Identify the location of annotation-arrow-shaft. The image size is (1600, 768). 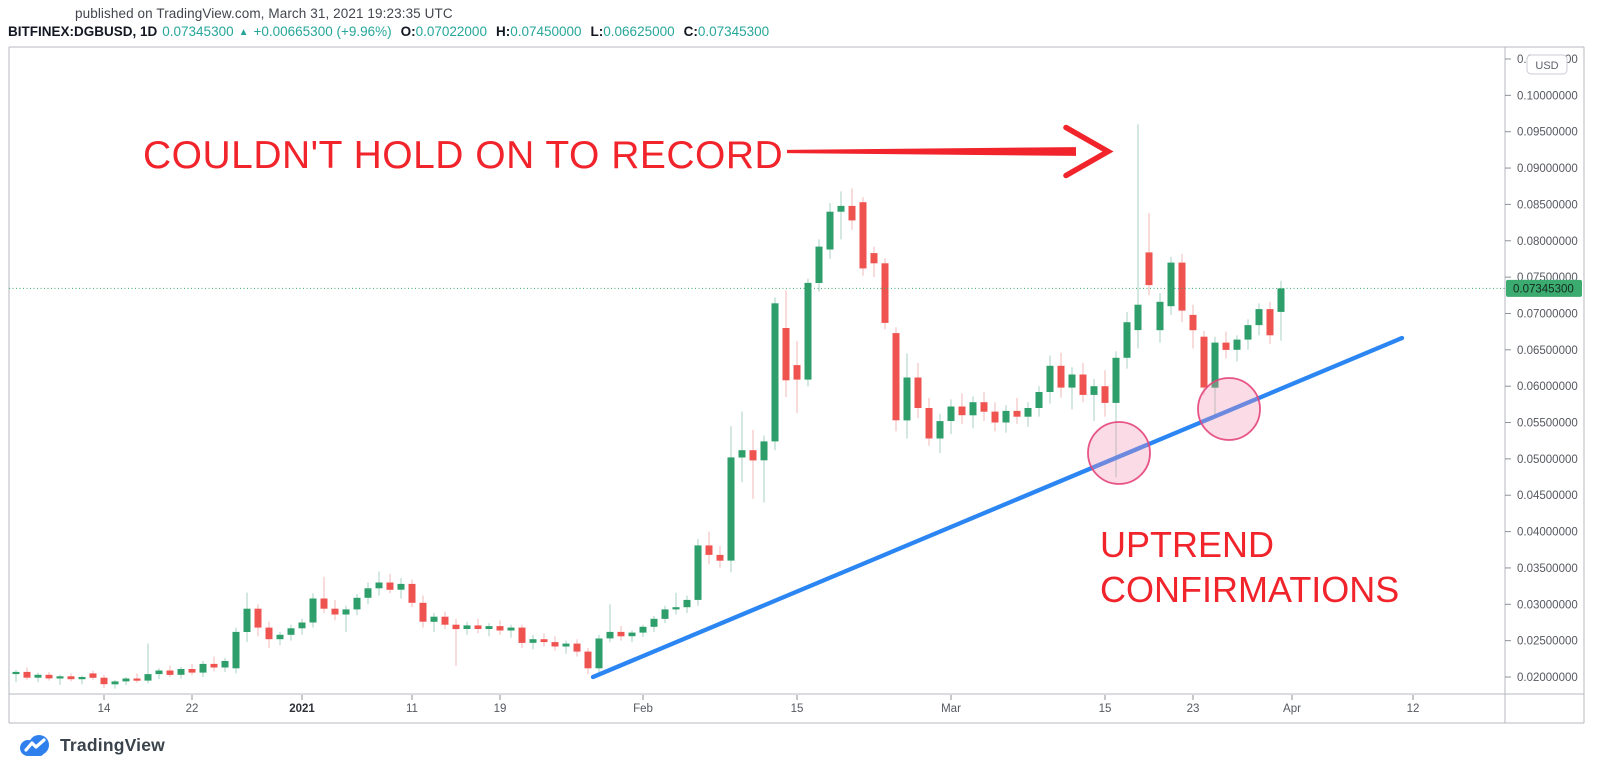
(931, 151).